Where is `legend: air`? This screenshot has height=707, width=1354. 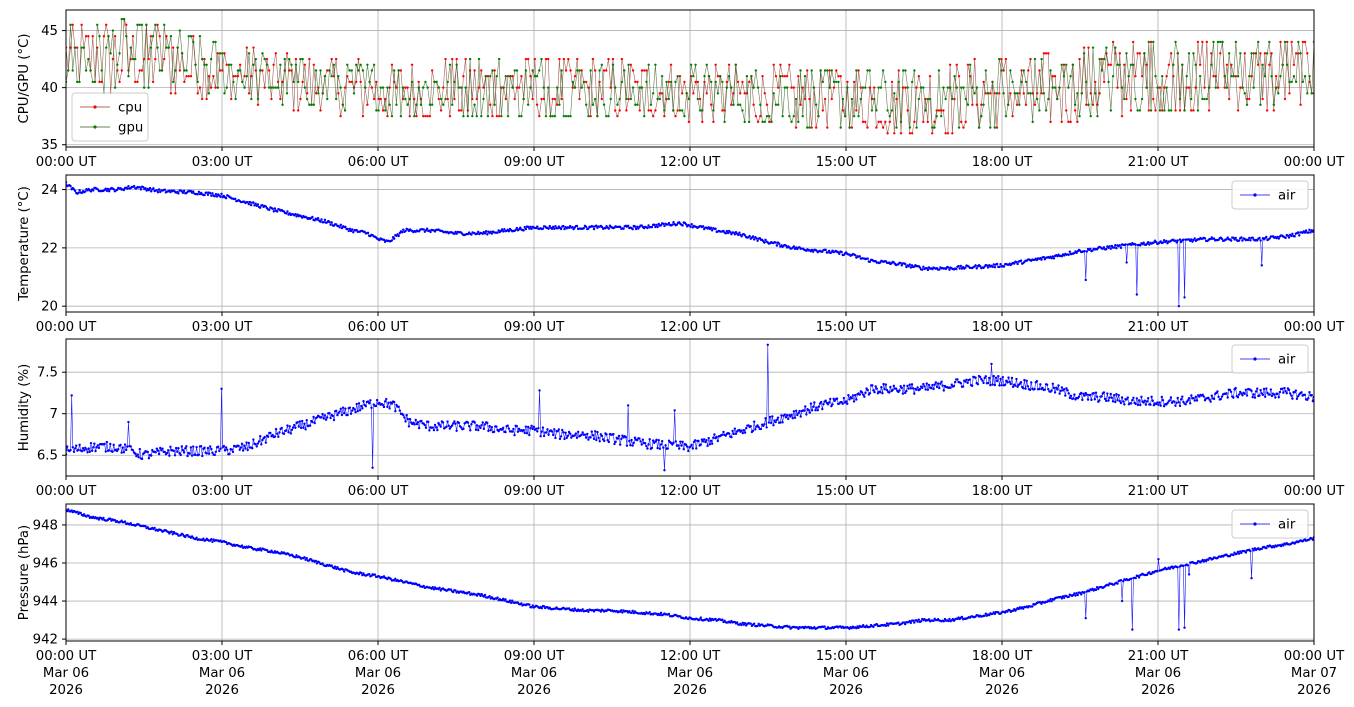 legend: air is located at coordinates (1270, 359).